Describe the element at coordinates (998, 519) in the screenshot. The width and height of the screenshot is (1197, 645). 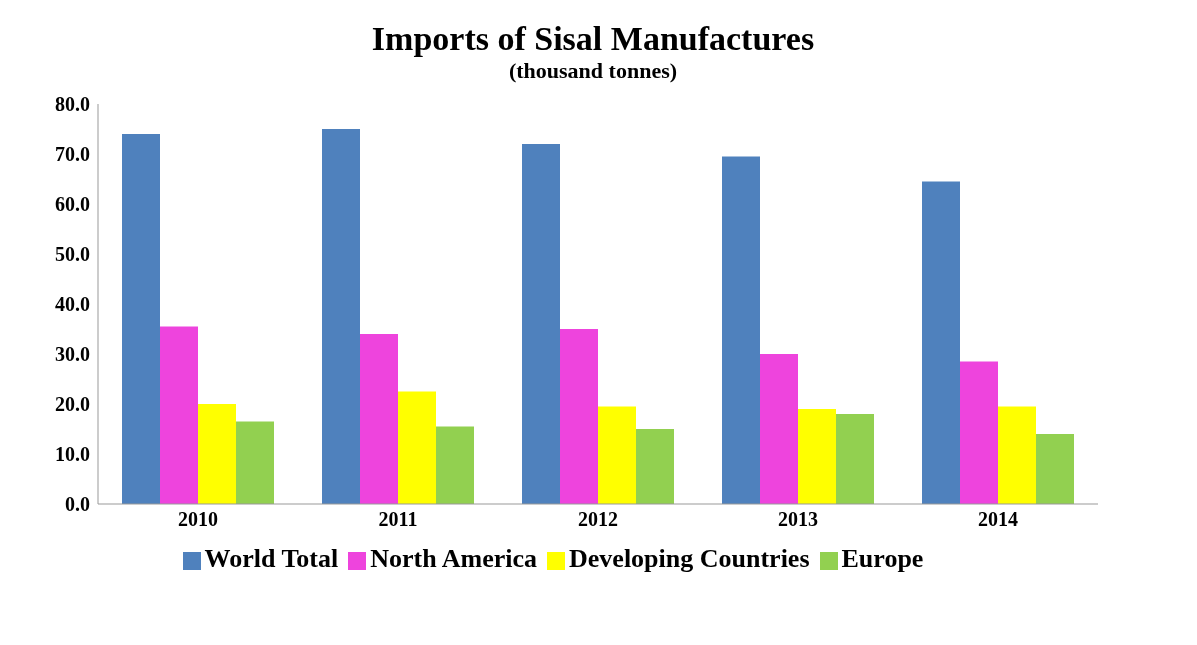
I see `x-tick-label: 2014` at that location.